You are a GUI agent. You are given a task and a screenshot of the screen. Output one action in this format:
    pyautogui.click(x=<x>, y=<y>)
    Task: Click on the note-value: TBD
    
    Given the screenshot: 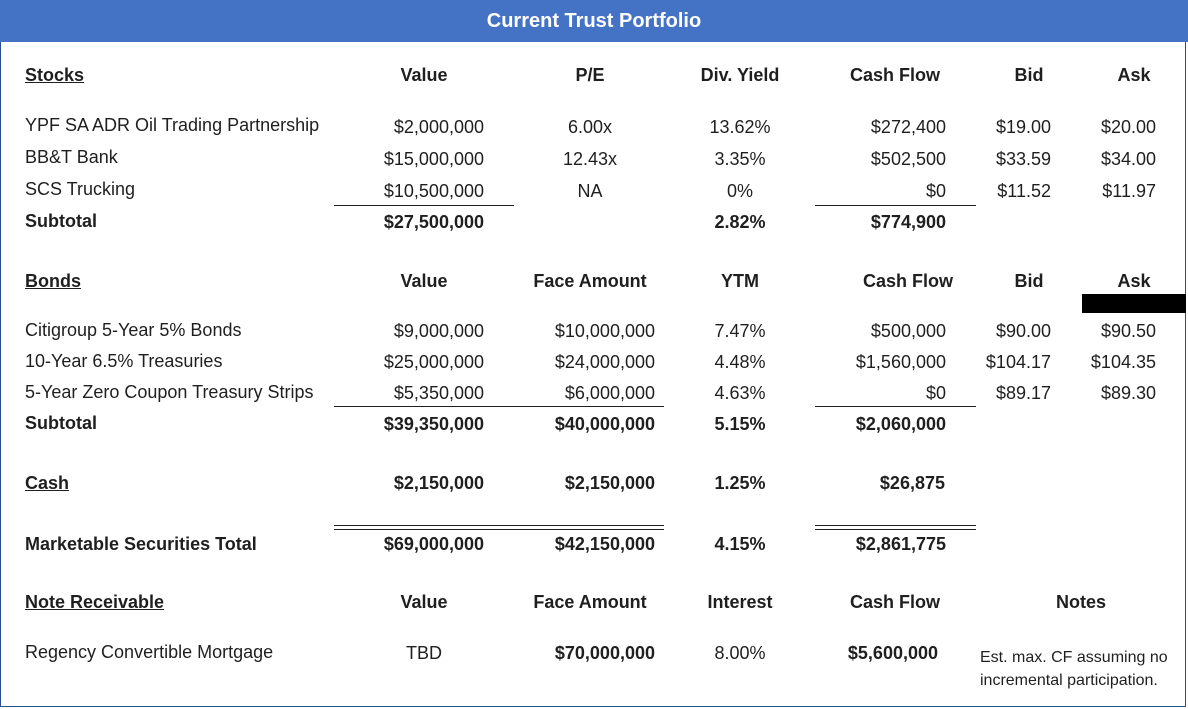 What is the action you would take?
    pyautogui.click(x=424, y=653)
    